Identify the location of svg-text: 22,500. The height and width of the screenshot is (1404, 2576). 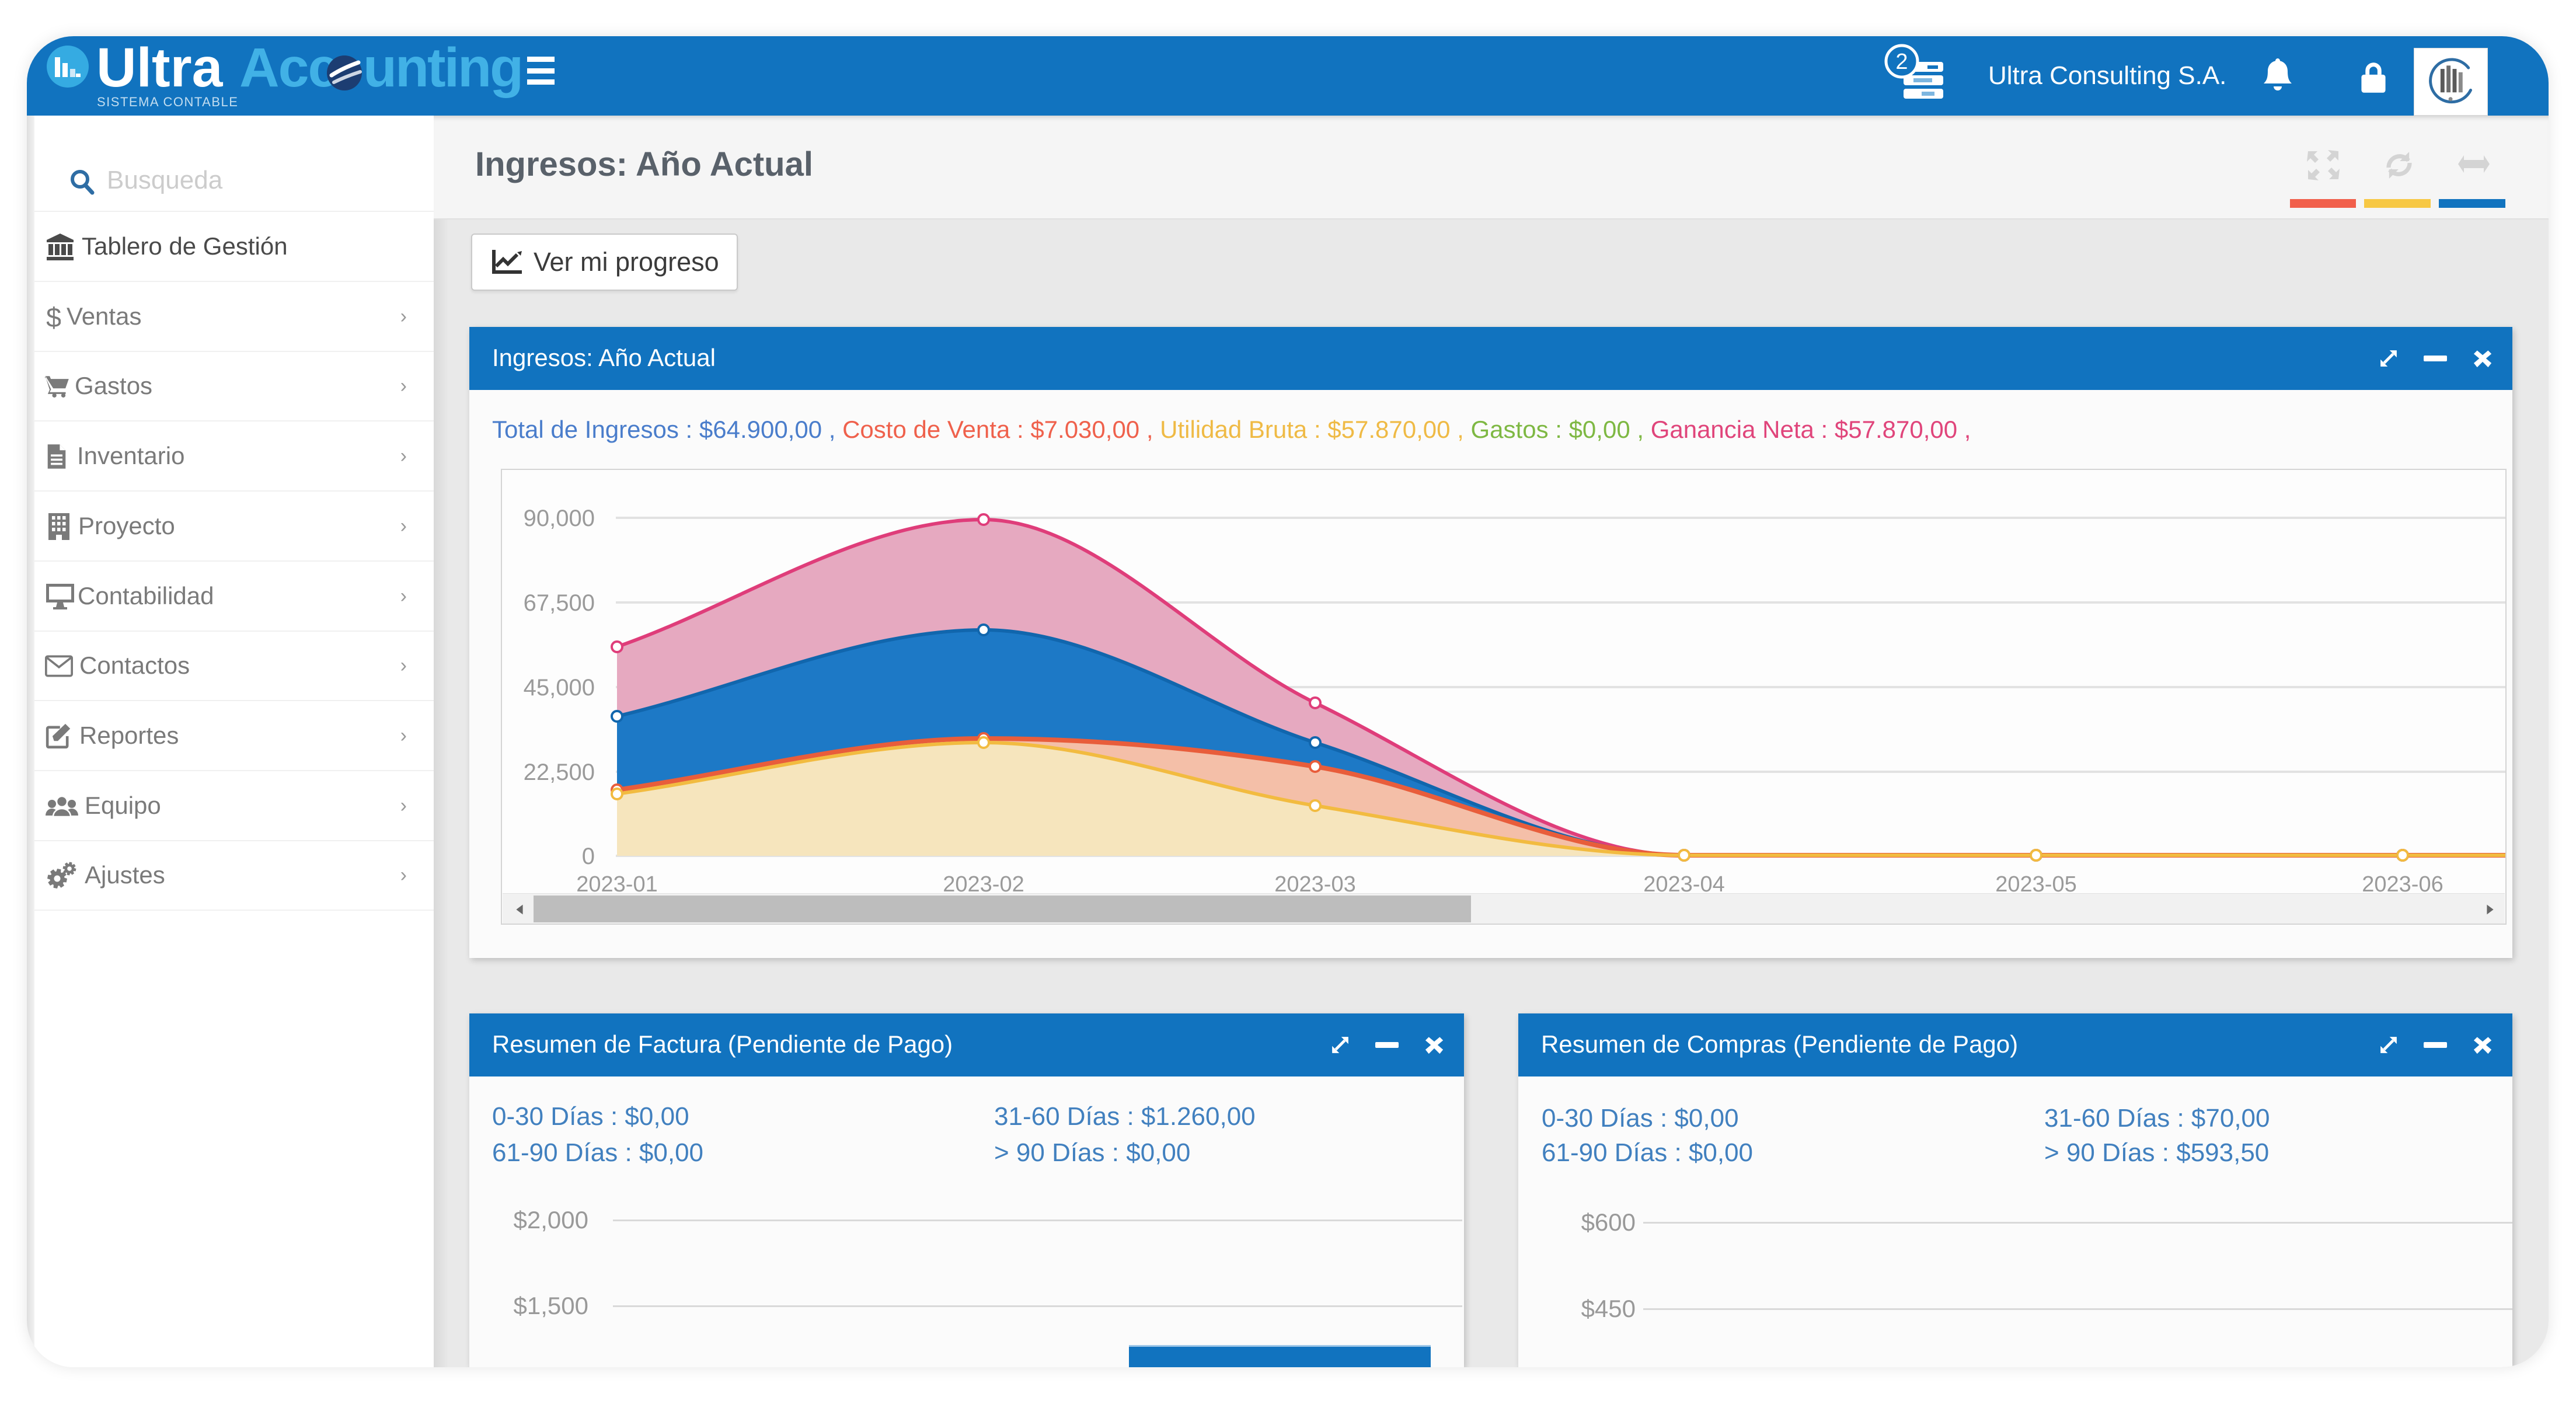
(559, 773).